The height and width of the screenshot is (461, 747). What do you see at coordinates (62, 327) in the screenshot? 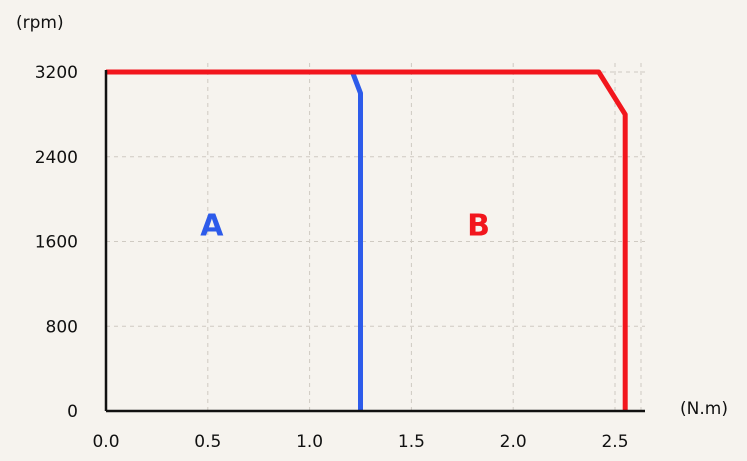
I see `y-tick-label: 800` at bounding box center [62, 327].